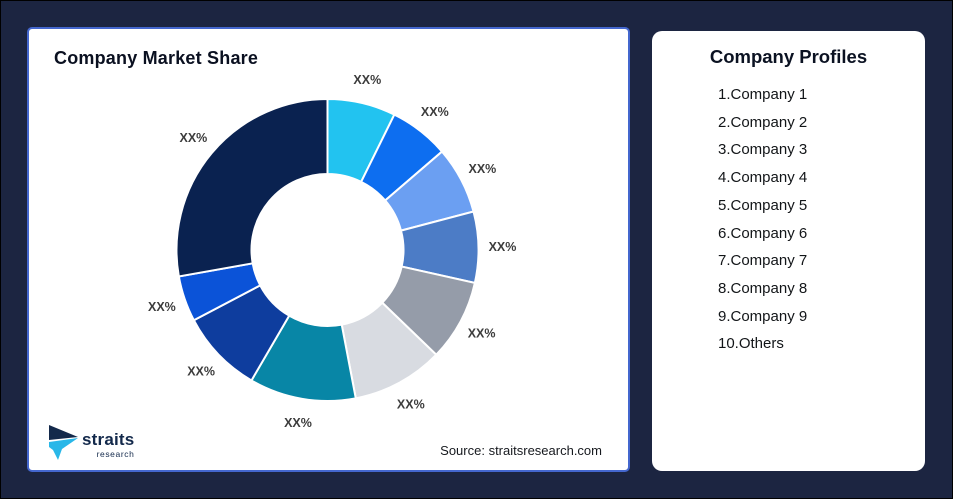  I want to click on donut-segment, so click(252, 187).